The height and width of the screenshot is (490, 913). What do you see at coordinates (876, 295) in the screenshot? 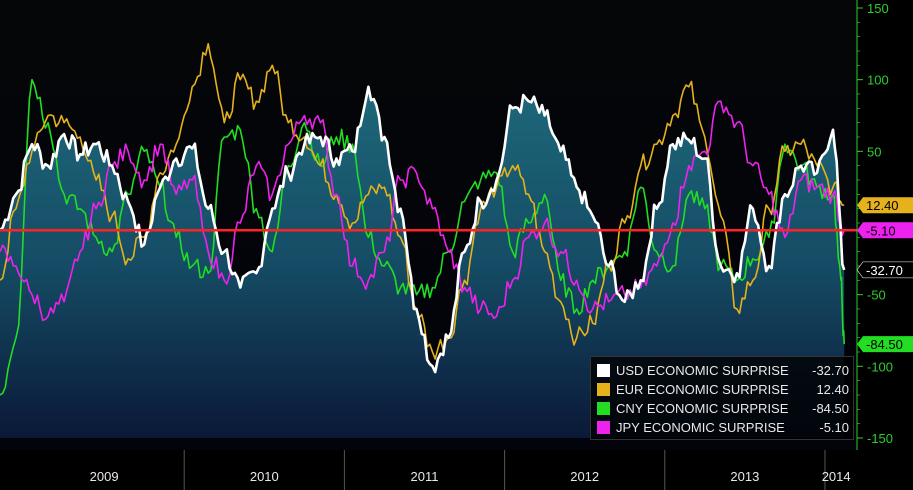
I see `y-tick-label--50: -50` at bounding box center [876, 295].